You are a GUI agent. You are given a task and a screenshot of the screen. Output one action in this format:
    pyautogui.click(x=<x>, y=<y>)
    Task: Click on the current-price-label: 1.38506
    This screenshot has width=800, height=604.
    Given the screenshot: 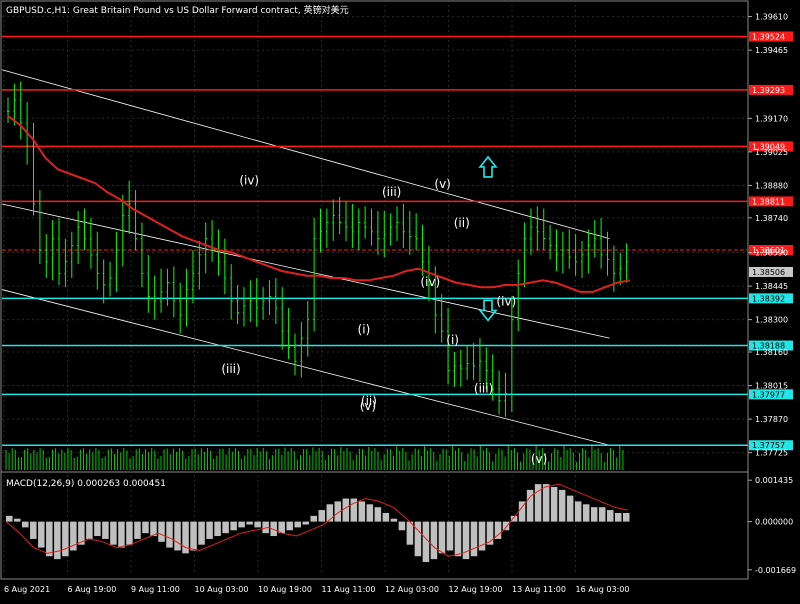 What is the action you would take?
    pyautogui.click(x=768, y=272)
    